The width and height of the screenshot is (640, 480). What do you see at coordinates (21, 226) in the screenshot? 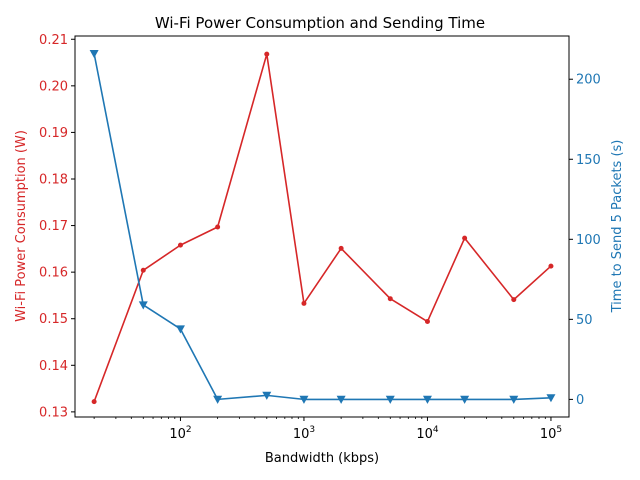
I see `left-y-axis-title: Wi-Fi Power Consumption (W)` at bounding box center [21, 226].